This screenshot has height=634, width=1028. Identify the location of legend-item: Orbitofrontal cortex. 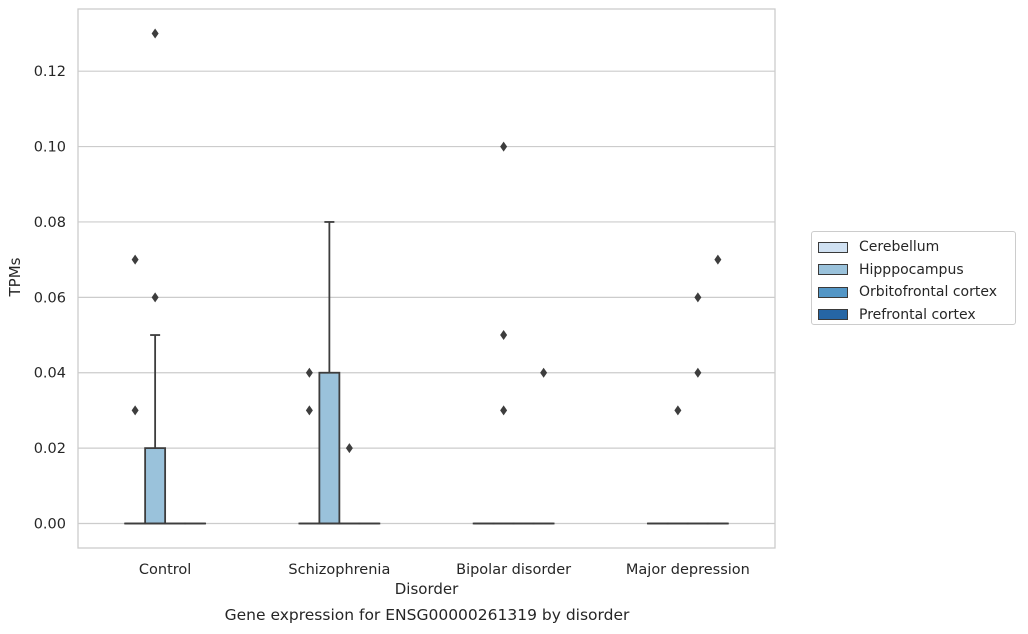
(916, 292).